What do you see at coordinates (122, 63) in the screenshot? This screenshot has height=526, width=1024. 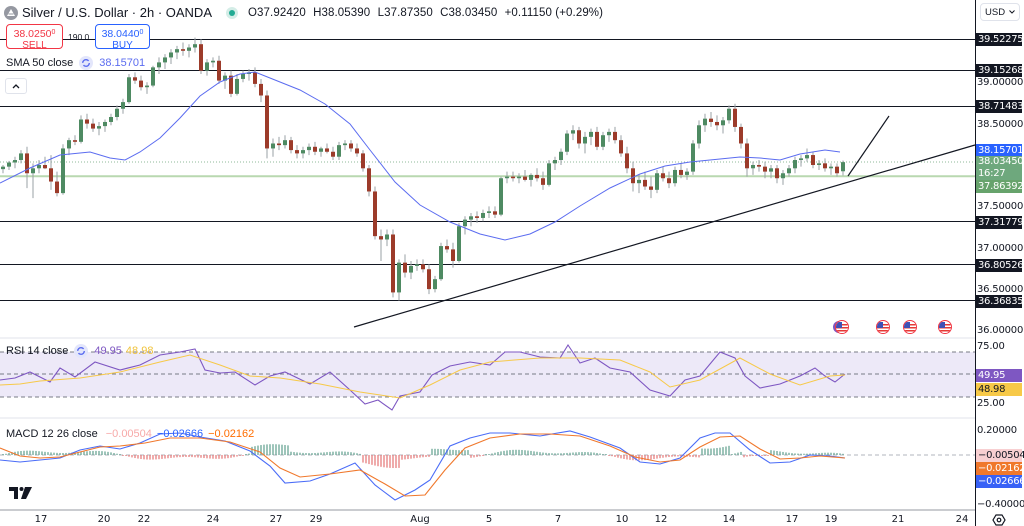 I see `sma-value: 38.15701` at bounding box center [122, 63].